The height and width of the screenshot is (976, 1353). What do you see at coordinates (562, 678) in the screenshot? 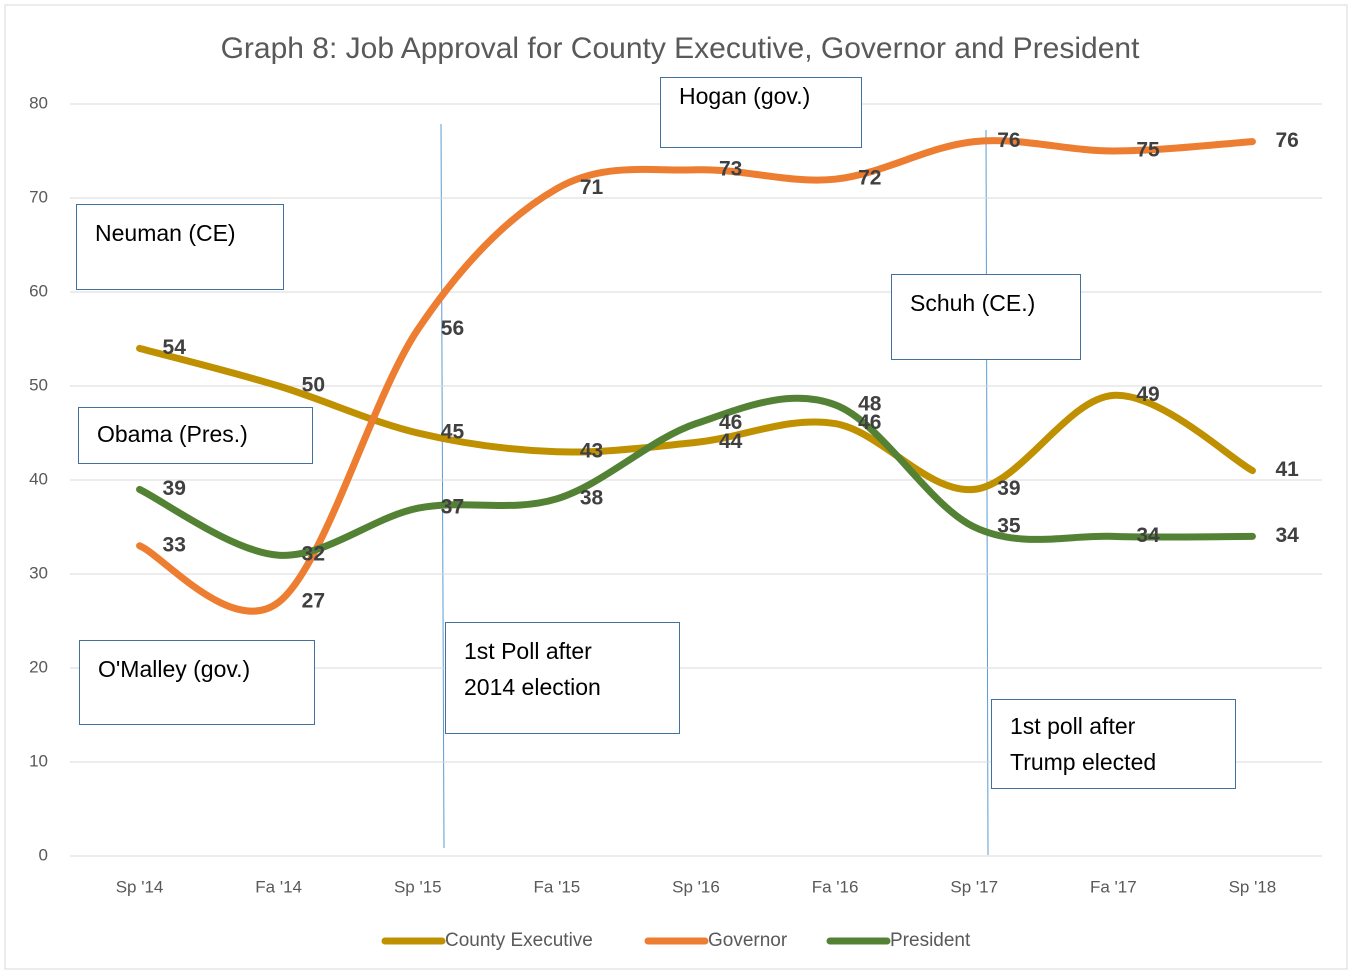
I see `annotation: 1st Poll after 2014 election` at bounding box center [562, 678].